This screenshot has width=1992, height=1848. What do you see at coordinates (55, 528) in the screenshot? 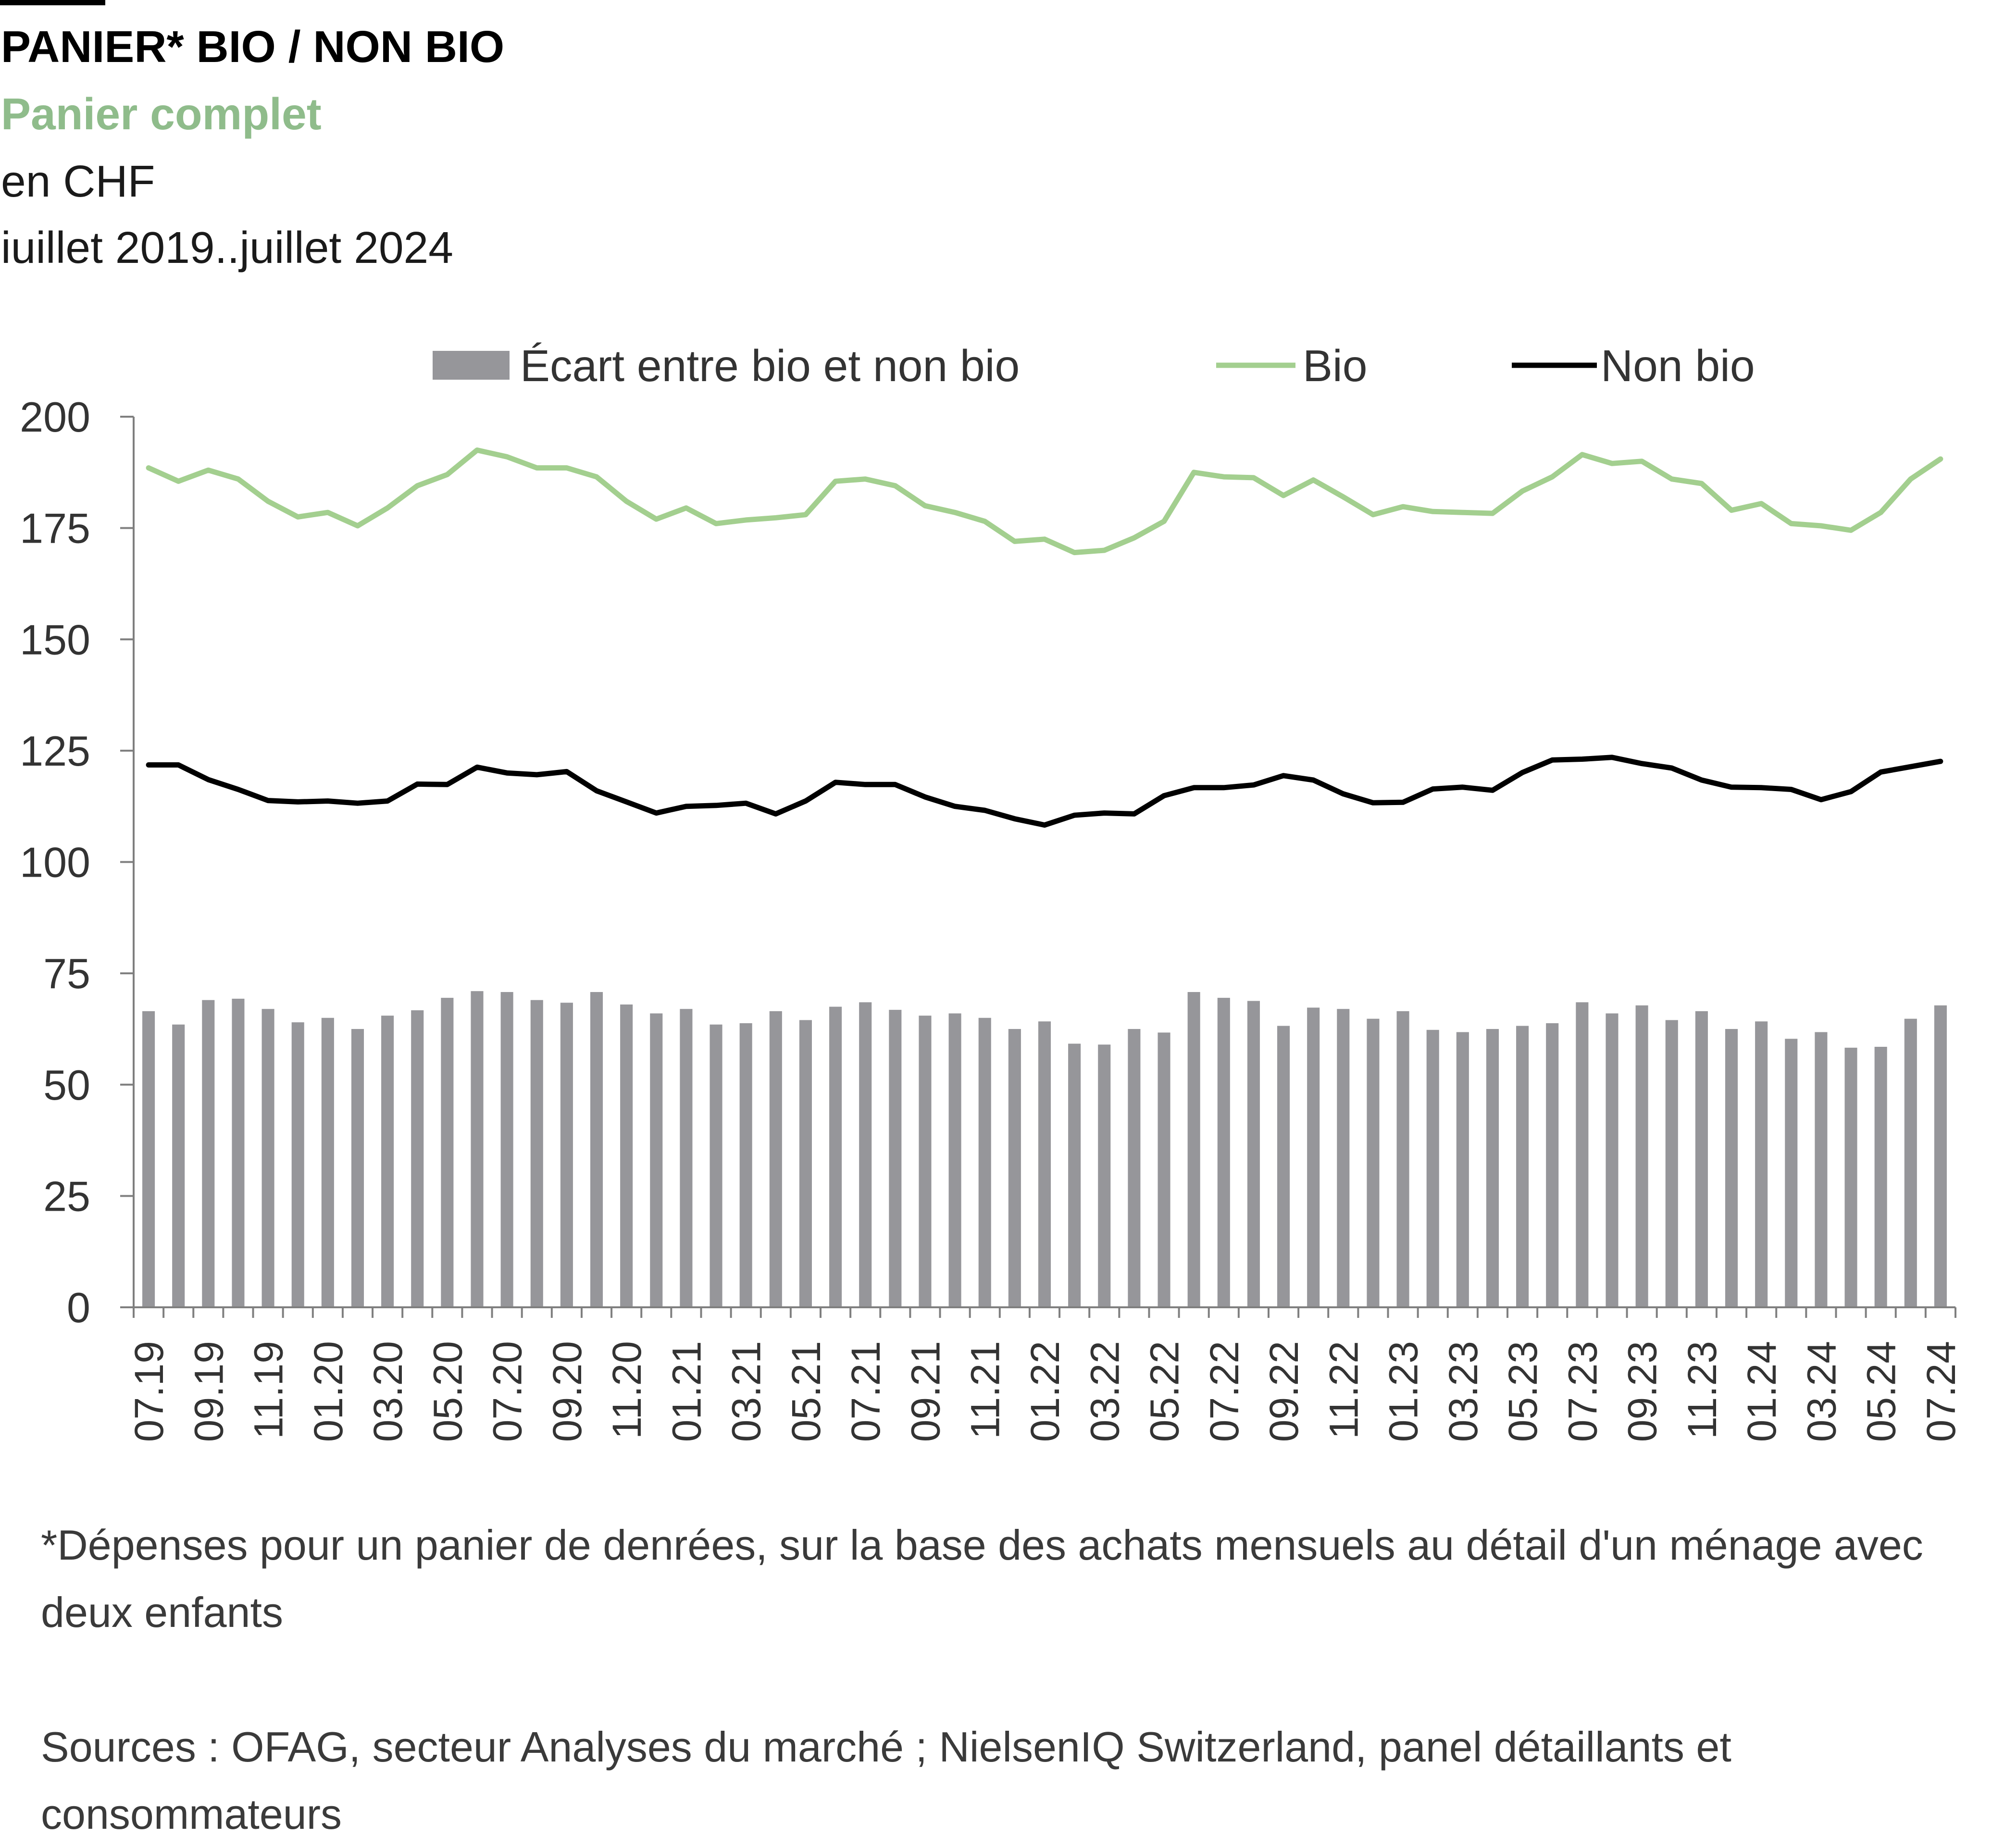
I see `y-tick-label: 175` at bounding box center [55, 528].